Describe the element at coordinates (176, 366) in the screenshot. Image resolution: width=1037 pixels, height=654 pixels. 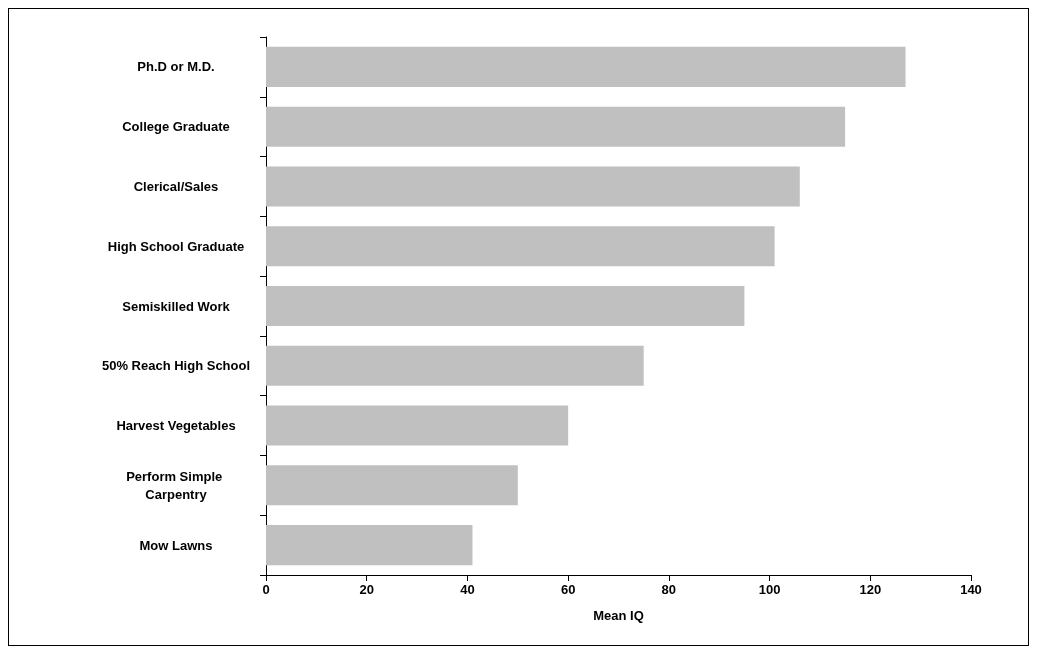
I see `y-tick-label: 50% Reach High School` at that location.